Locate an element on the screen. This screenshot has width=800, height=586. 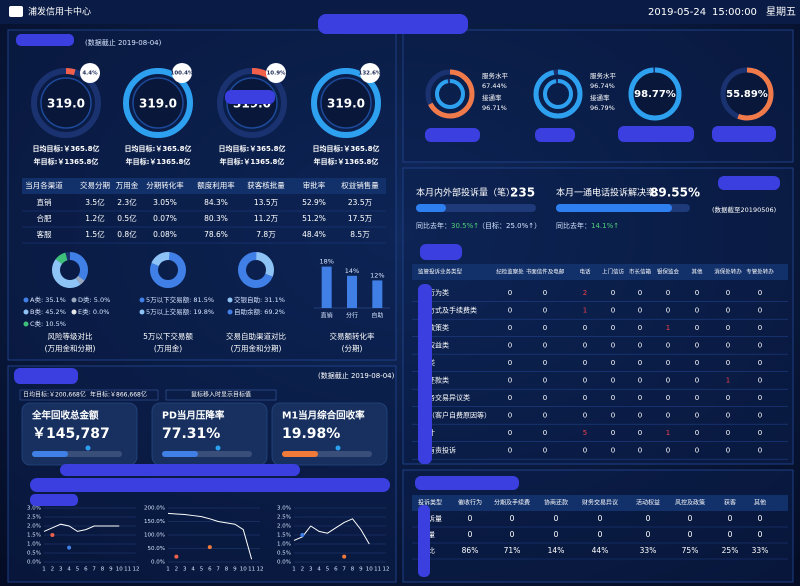
x-tick-label: 5 is located at coordinates (328, 570).